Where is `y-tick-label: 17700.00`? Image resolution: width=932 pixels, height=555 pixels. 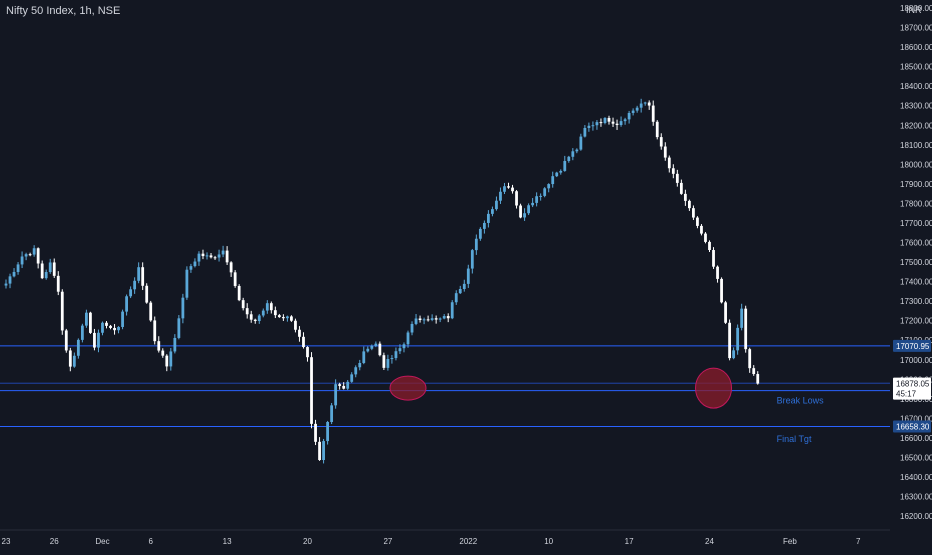
y-tick-label: 17700.00 is located at coordinates (916, 223).